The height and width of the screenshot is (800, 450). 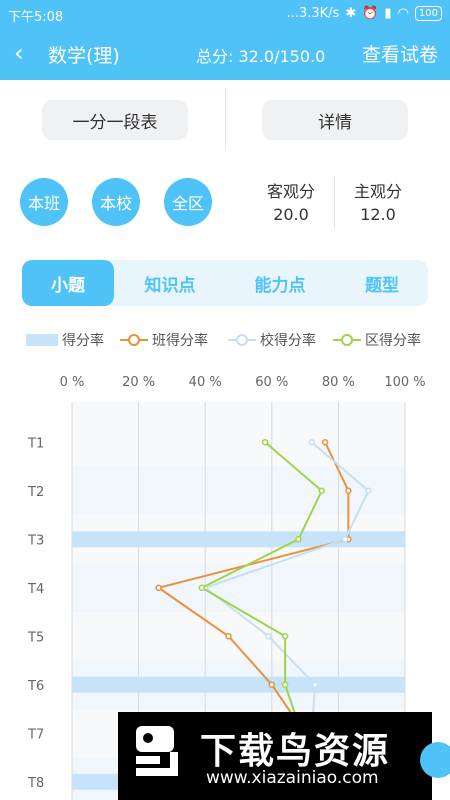 What do you see at coordinates (272, 340) in the screenshot?
I see `legend-school-rate: 校得分率` at bounding box center [272, 340].